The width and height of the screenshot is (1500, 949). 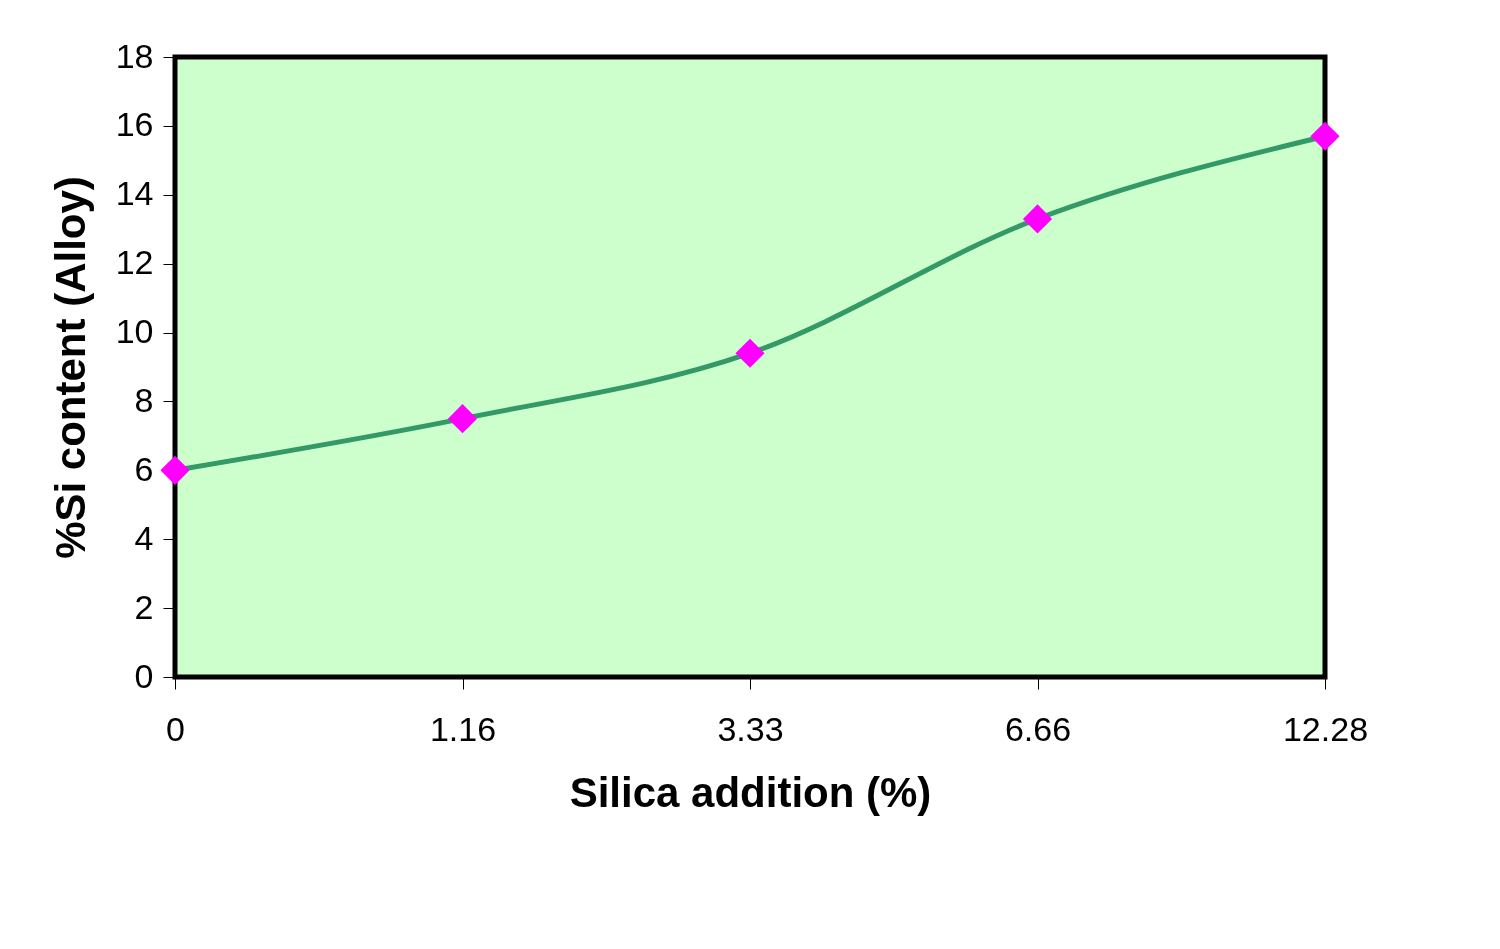 I want to click on x-tick-label: 1.16, so click(x=463, y=728).